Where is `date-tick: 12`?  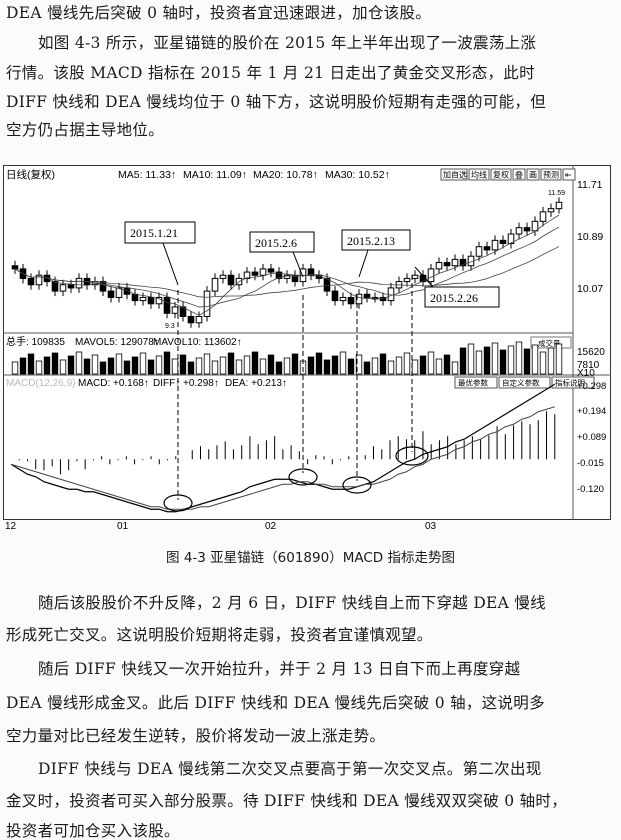 date-tick: 12 is located at coordinates (11, 525).